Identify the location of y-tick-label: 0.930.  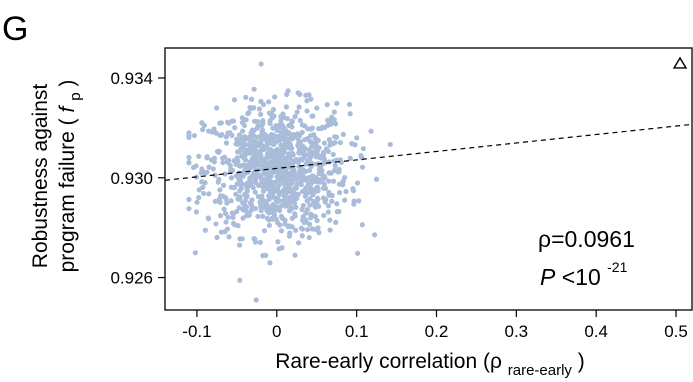
(131, 178).